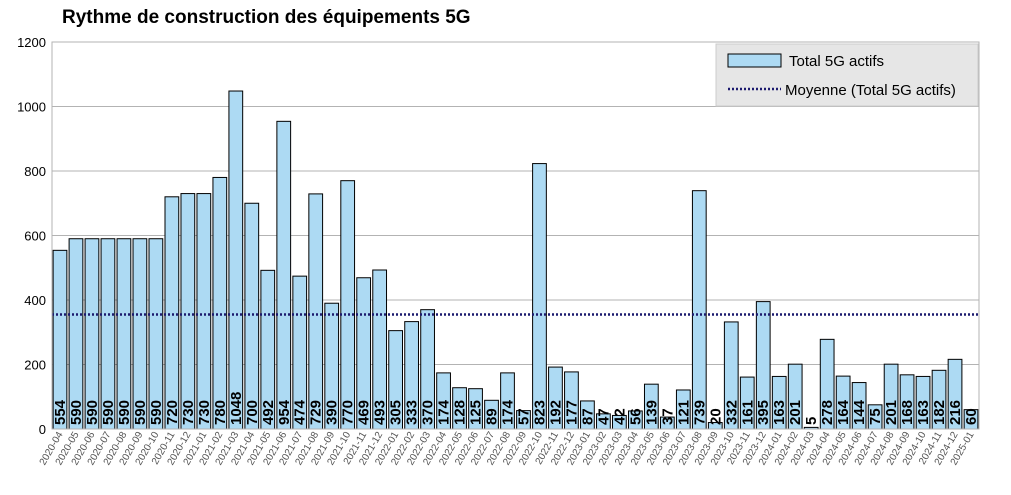 This screenshot has width=1011, height=495. Describe the element at coordinates (252, 412) in the screenshot. I see `data-label: 700` at that location.